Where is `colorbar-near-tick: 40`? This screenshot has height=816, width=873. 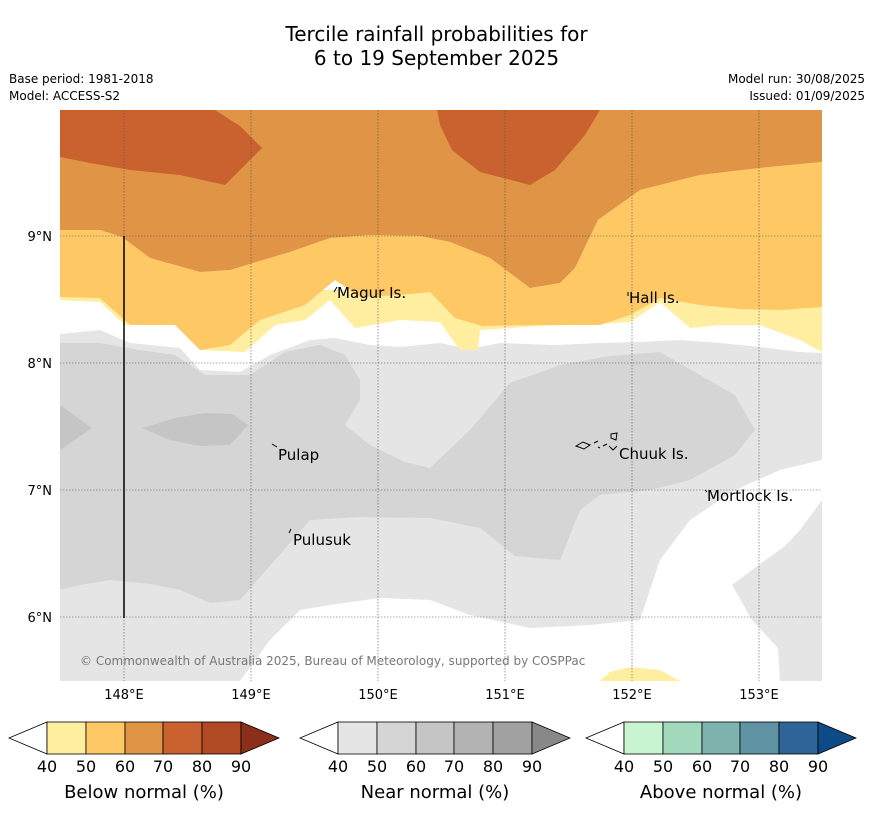
colorbar-near-tick: 40 is located at coordinates (338, 766).